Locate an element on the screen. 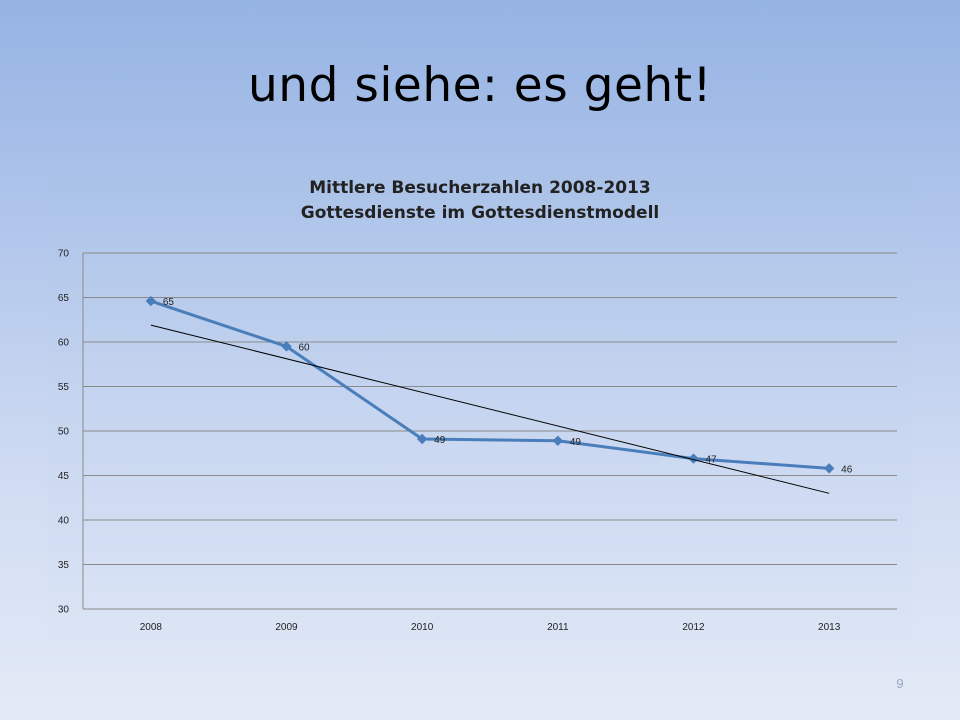 The image size is (960, 720). x-tick-label: 2008 is located at coordinates (151, 627).